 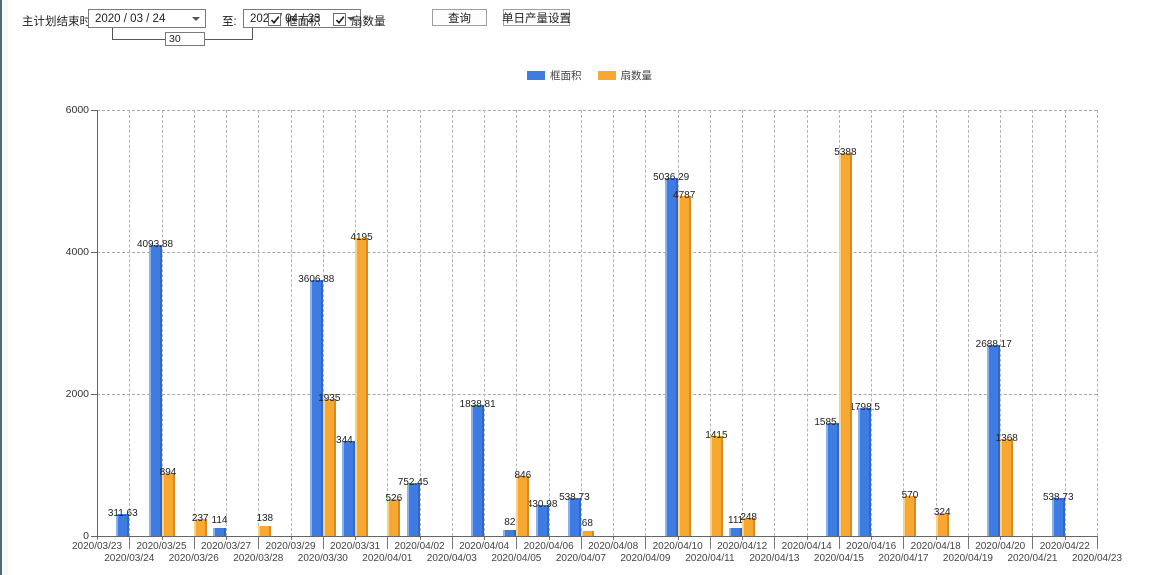 I want to click on bar-框面积-2020/04/05, so click(x=510, y=533).